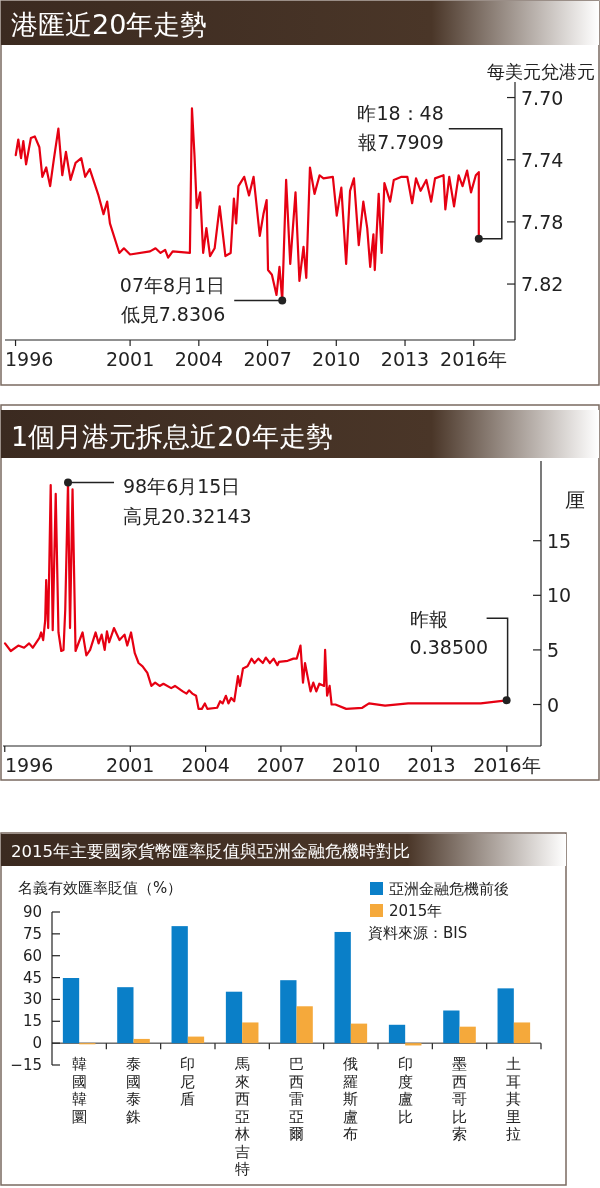 This screenshot has width=600, height=1188. I want to click on chart-title: 1個月港元拆息近20年走勢, so click(172, 436).